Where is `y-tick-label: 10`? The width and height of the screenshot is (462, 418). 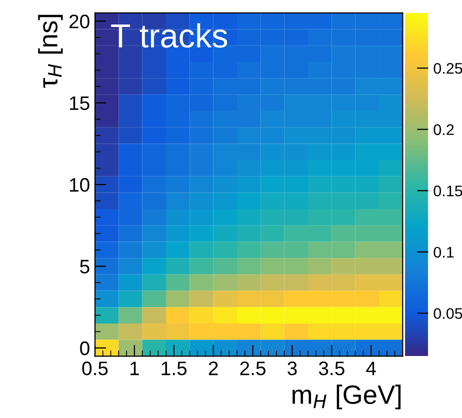
y-tick-label: 10 is located at coordinates (80, 185).